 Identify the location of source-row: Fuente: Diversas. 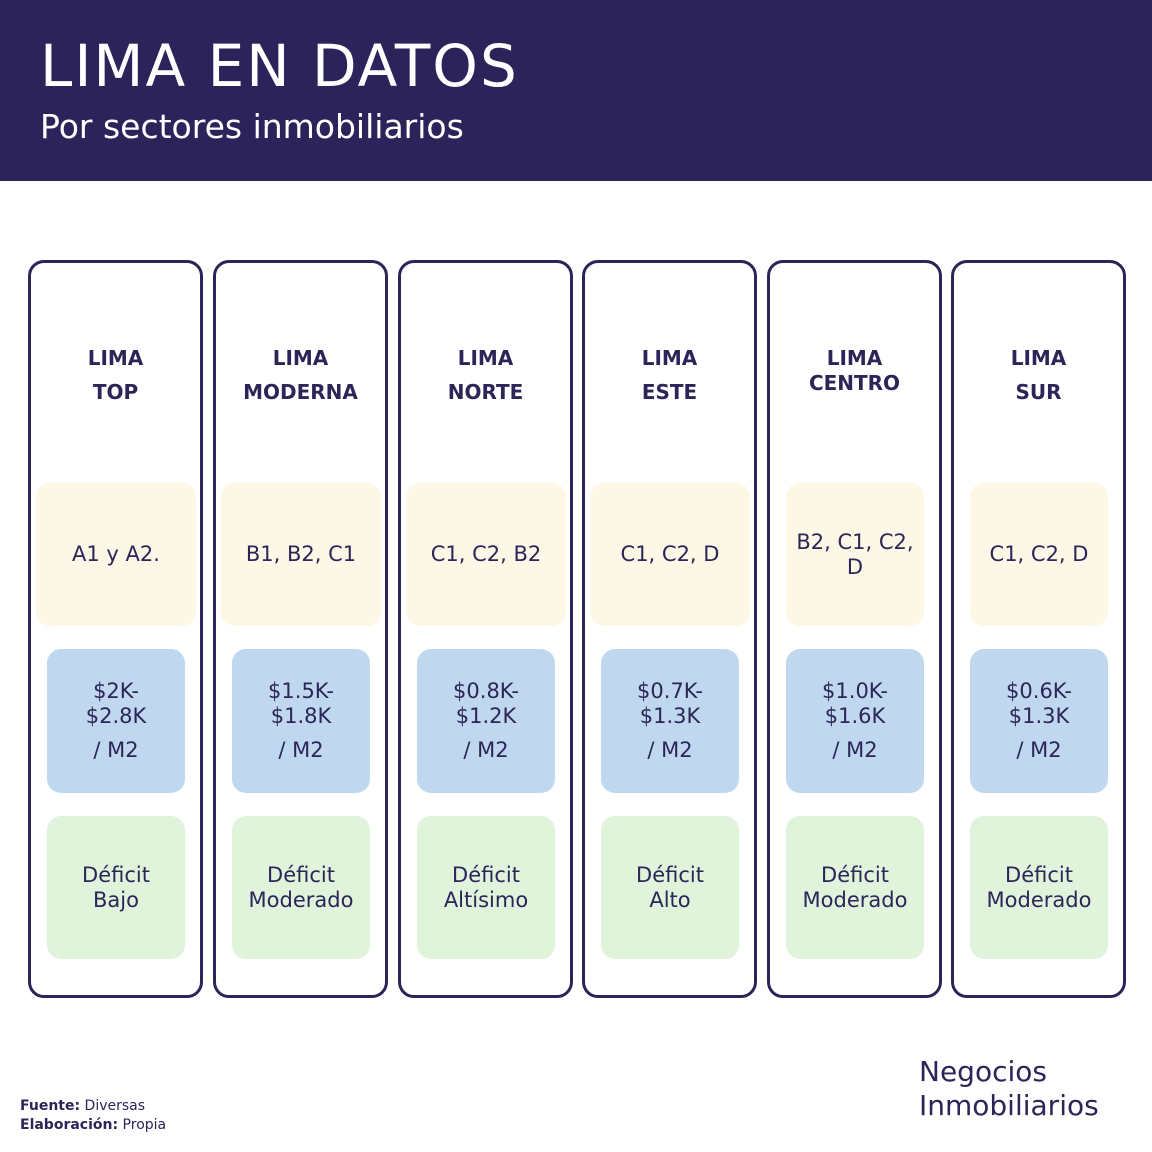
(93, 1106).